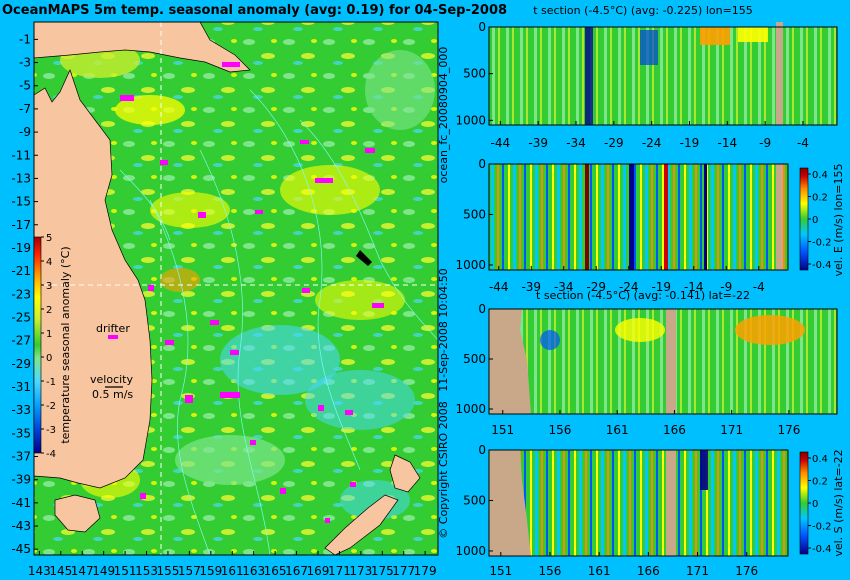 This screenshot has height=580, width=850. Describe the element at coordinates (82, 571) in the screenshot. I see `map-lon-tick-label: 147` at that location.